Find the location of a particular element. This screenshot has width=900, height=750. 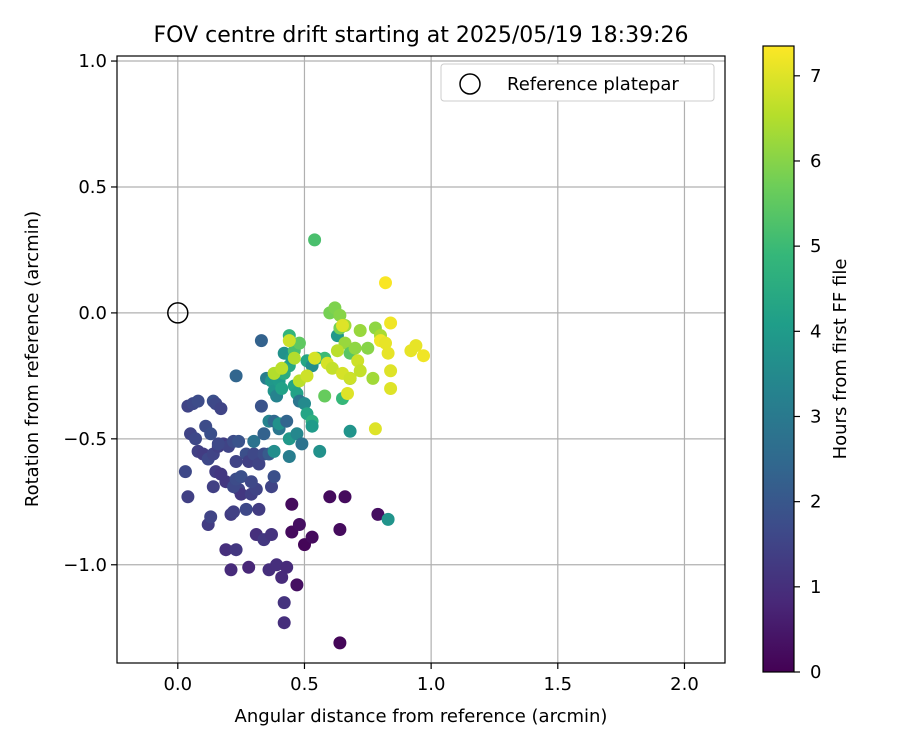

legend-box is located at coordinates (577, 82).